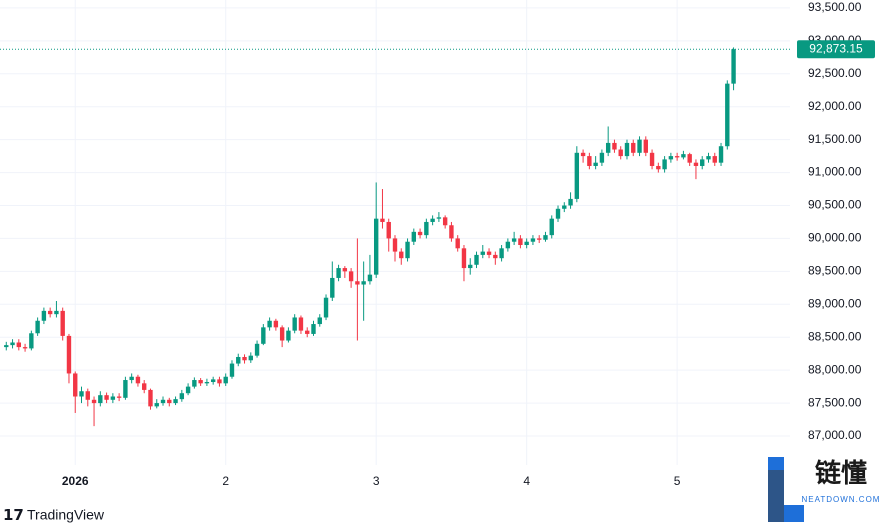 This screenshot has width=881, height=525. Describe the element at coordinates (835, 435) in the screenshot. I see `y-tick-label: 87,000.00` at that location.